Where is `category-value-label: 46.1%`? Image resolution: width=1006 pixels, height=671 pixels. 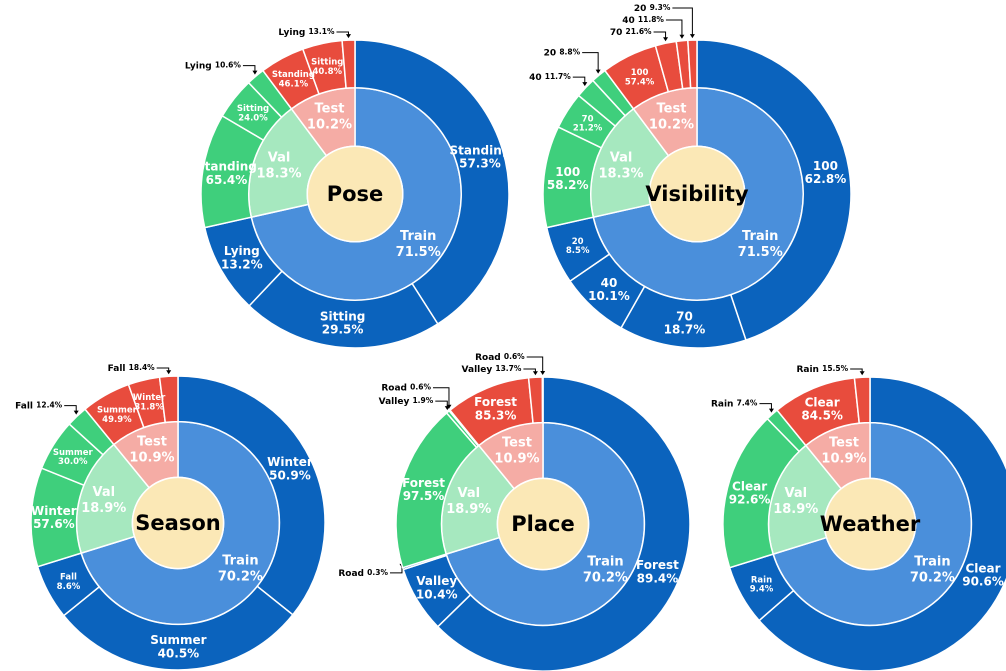
category-value-label: 46.1% is located at coordinates (294, 85).